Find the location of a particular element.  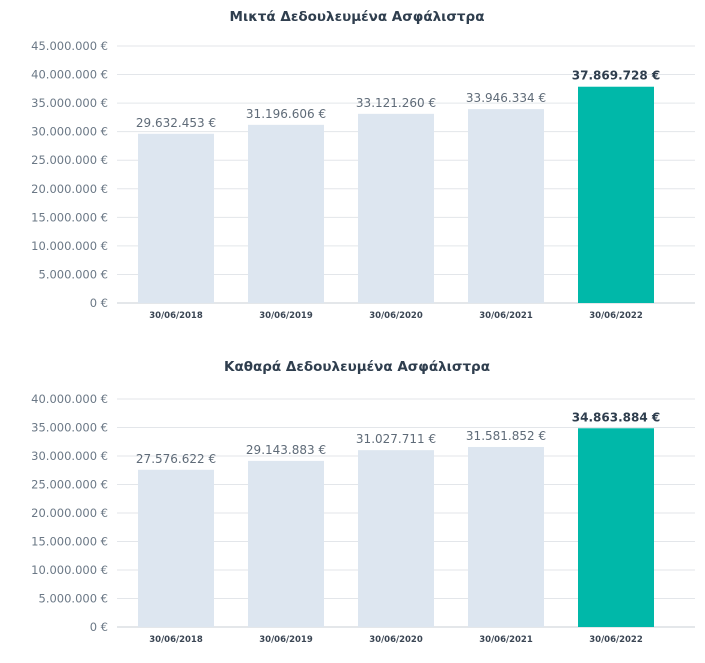

data-label: 33.946.334 € is located at coordinates (506, 98).